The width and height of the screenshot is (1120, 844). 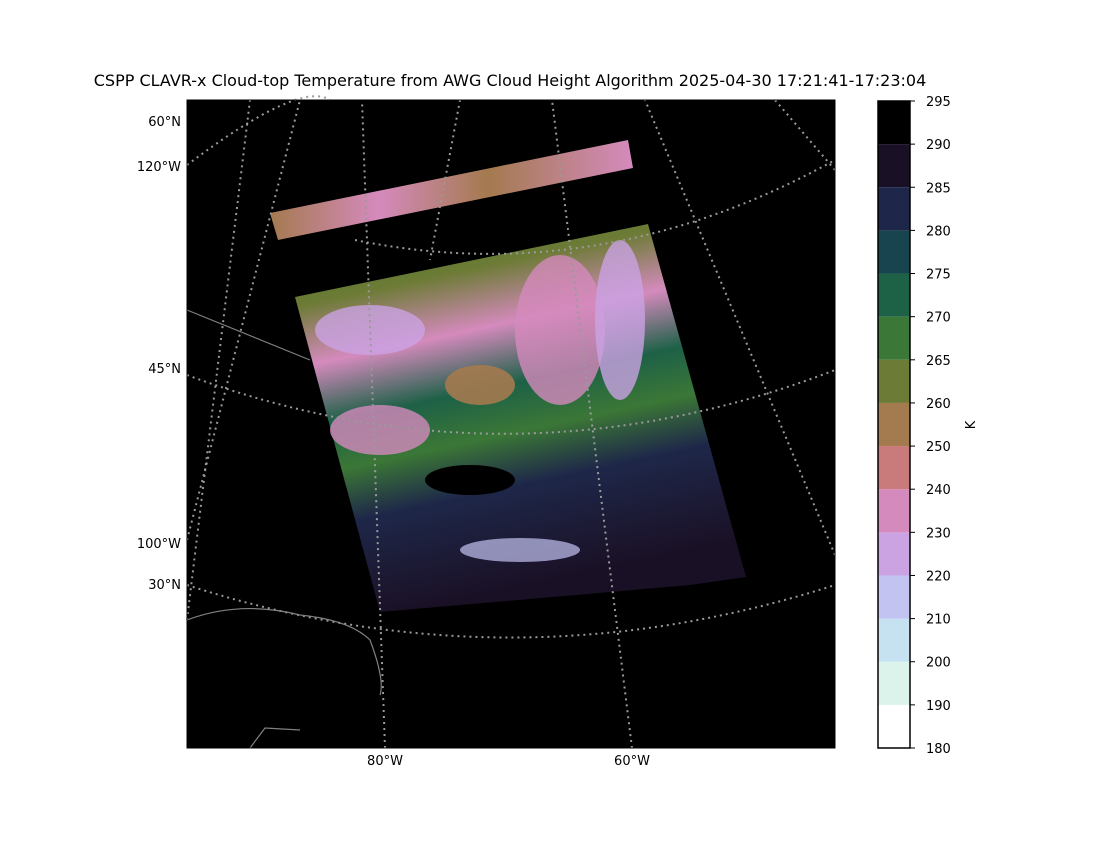 What do you see at coordinates (938, 102) in the screenshot?
I see `colorbar-tick-label: 295` at bounding box center [938, 102].